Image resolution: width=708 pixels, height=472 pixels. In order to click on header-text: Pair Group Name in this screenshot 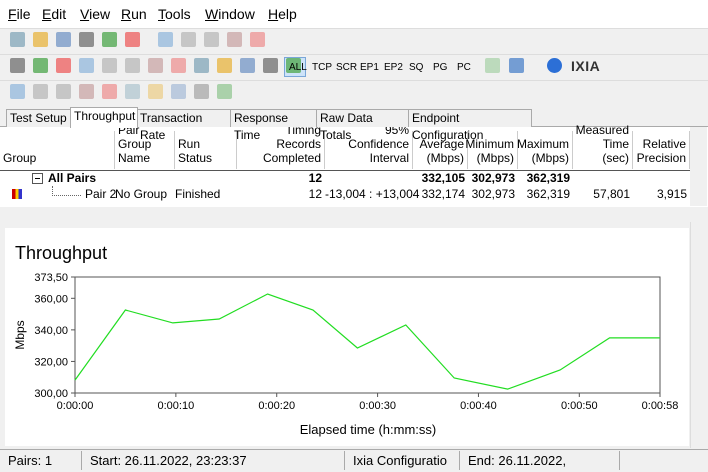, I will do `click(135, 144)`.